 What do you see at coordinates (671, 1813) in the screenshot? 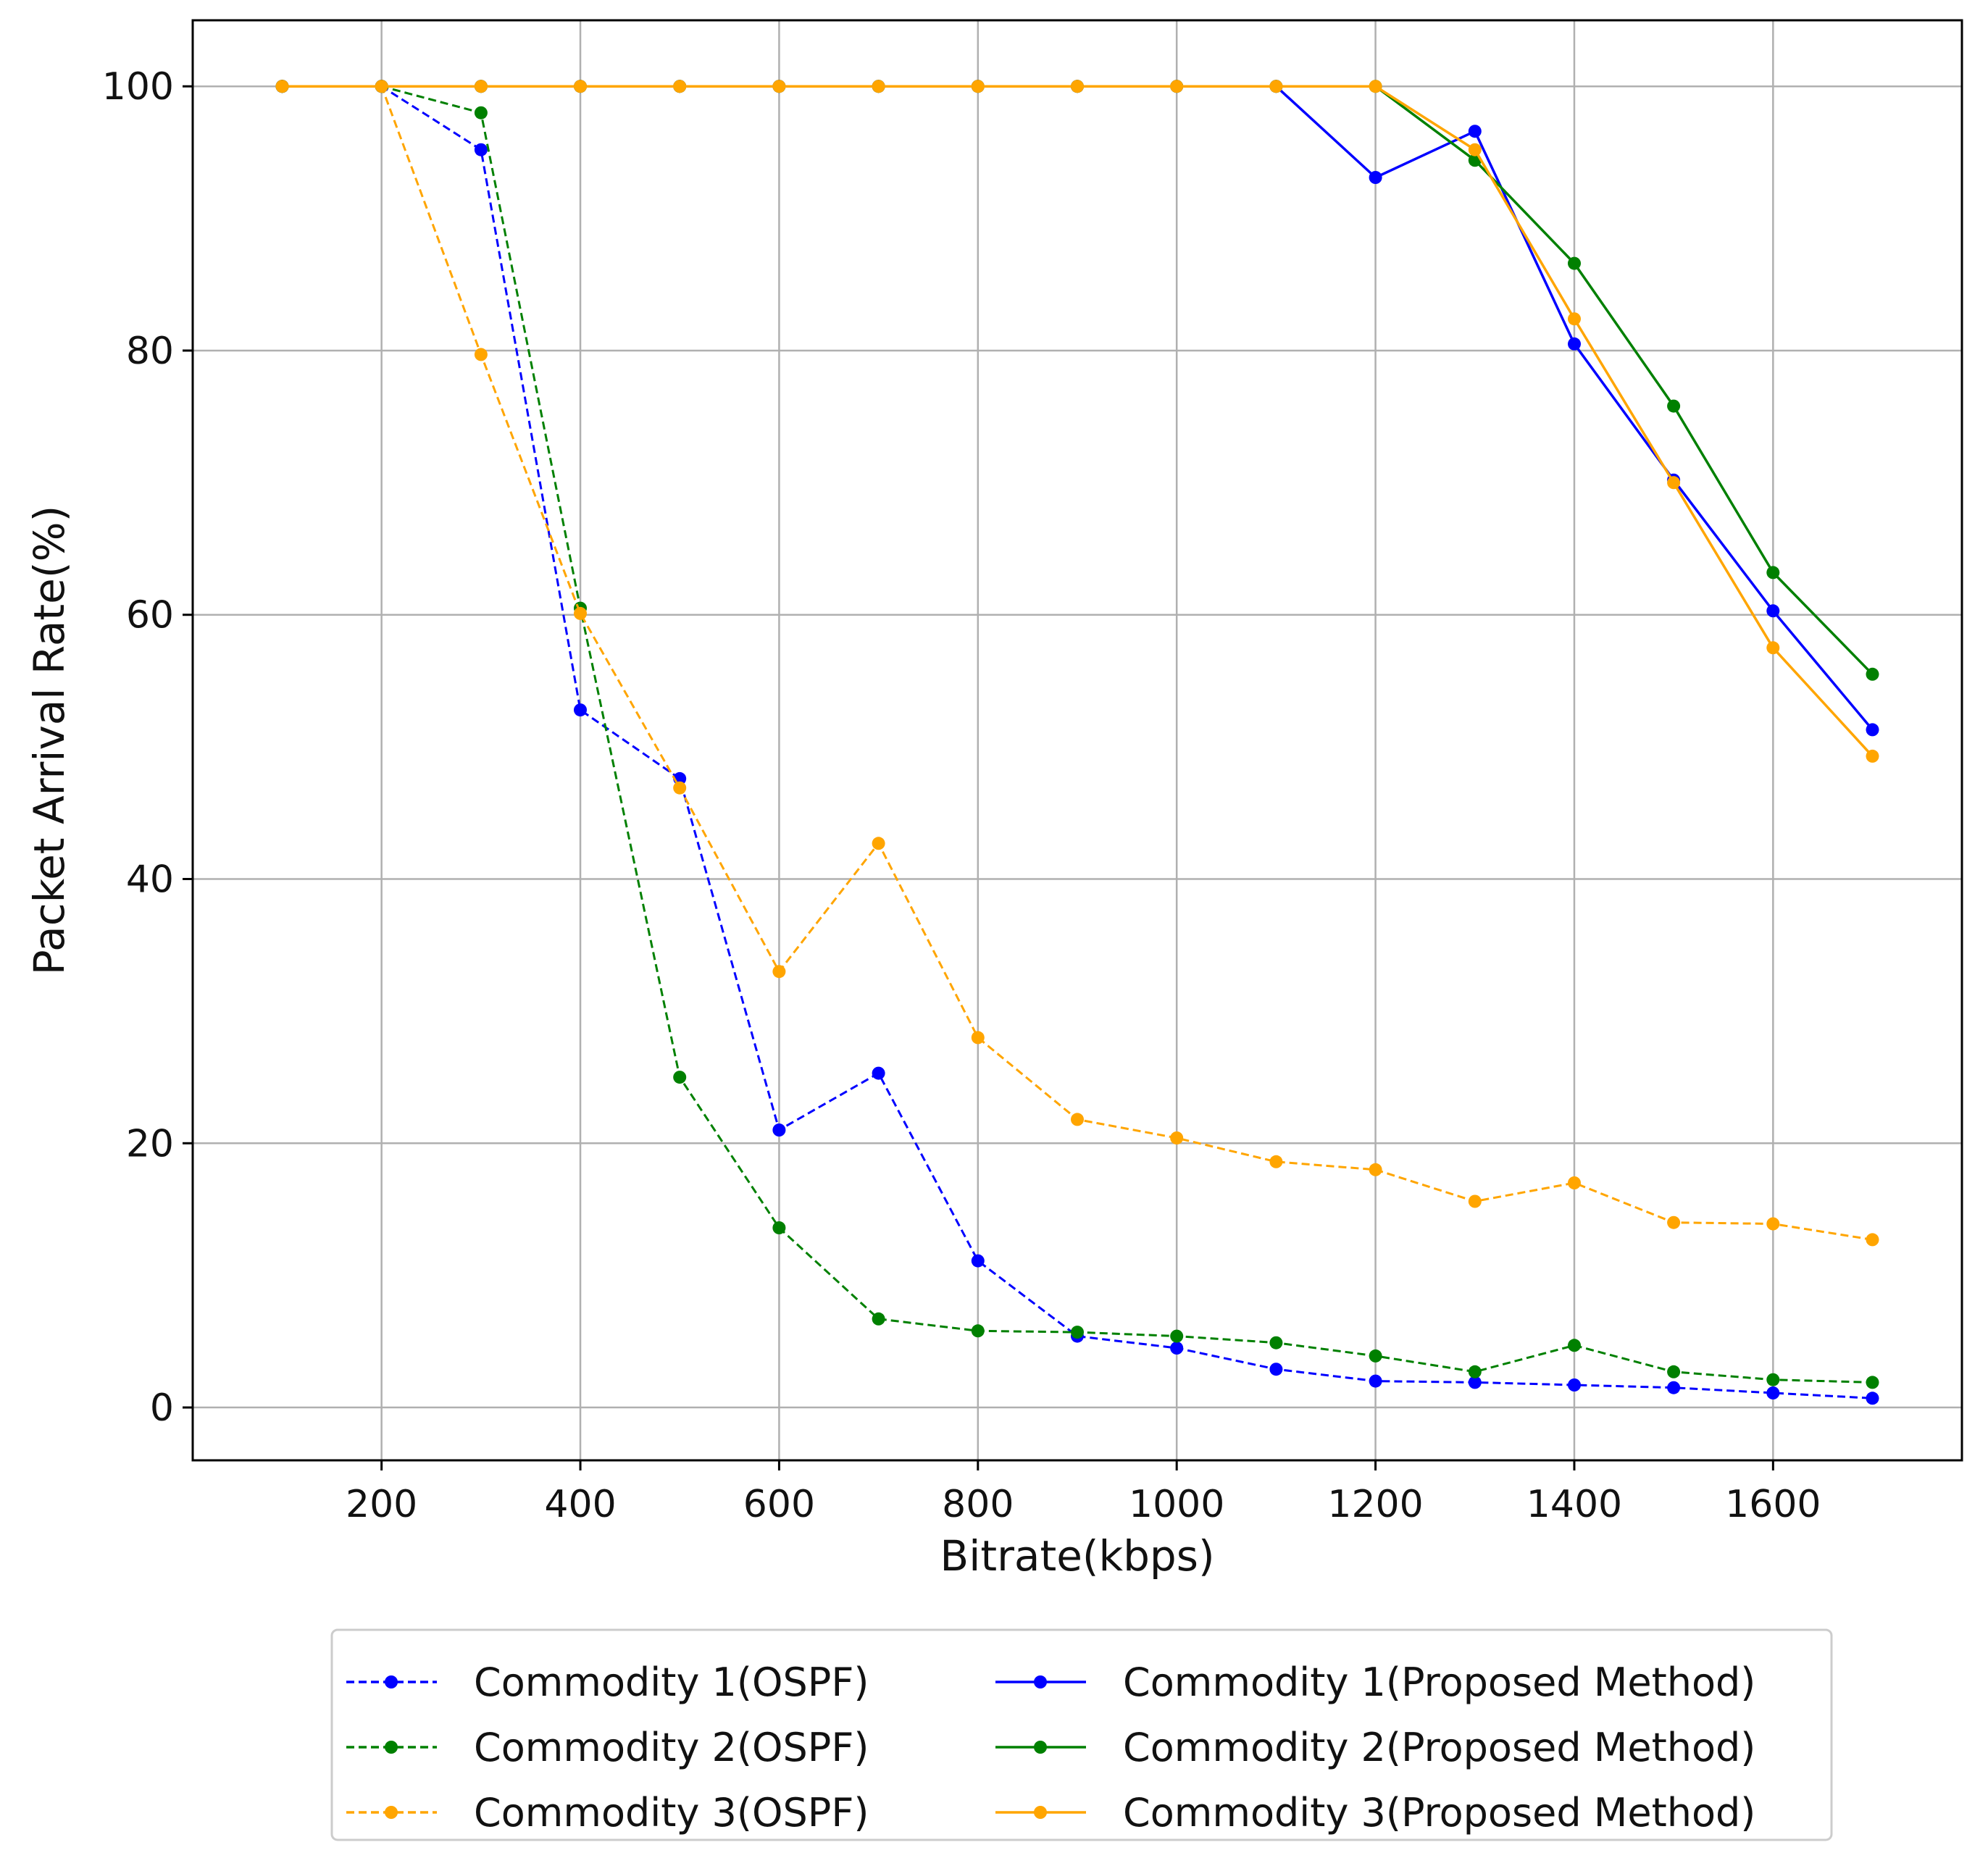
I see `legend-label: Commodity 3(OSPF)` at bounding box center [671, 1813].